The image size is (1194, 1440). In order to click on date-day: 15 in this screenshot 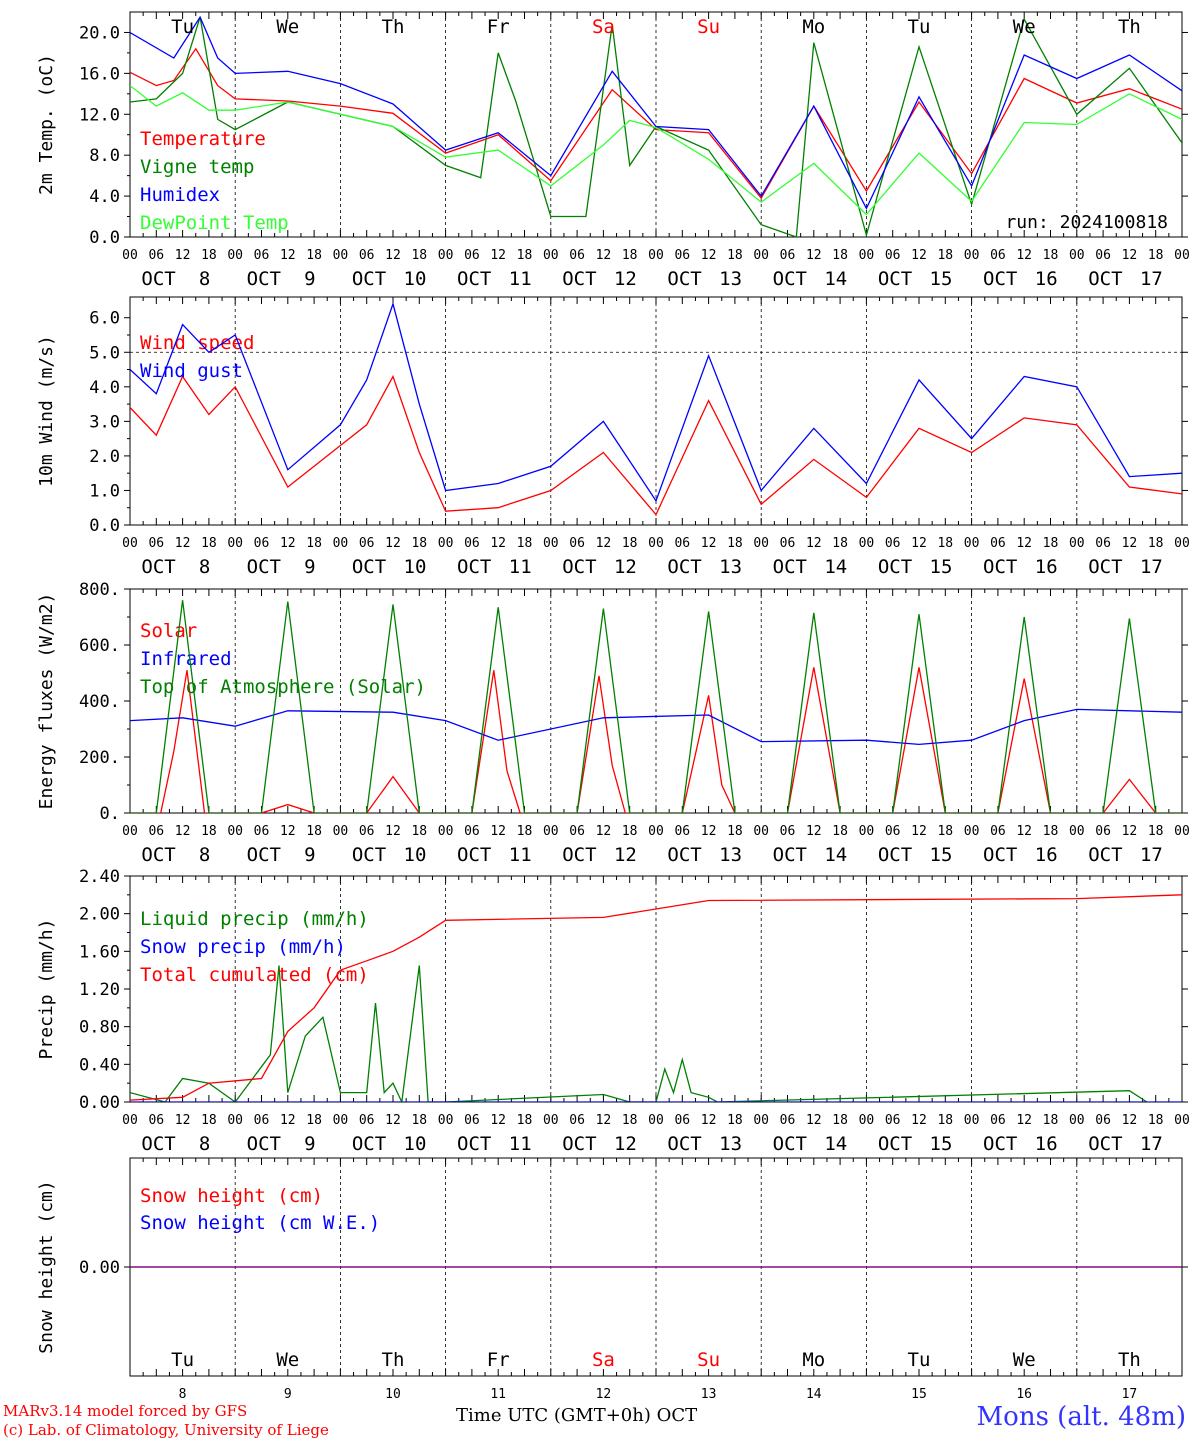, I will do `click(941, 1144)`.